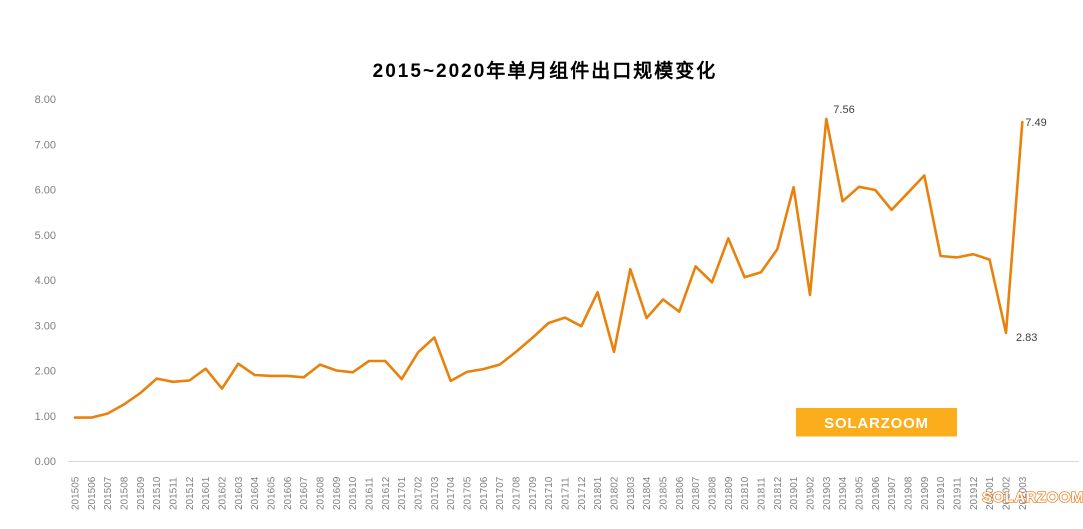 Image resolution: width=1083 pixels, height=529 pixels. What do you see at coordinates (876, 493) in the screenshot?
I see `x-tick-label: 201906` at bounding box center [876, 493].